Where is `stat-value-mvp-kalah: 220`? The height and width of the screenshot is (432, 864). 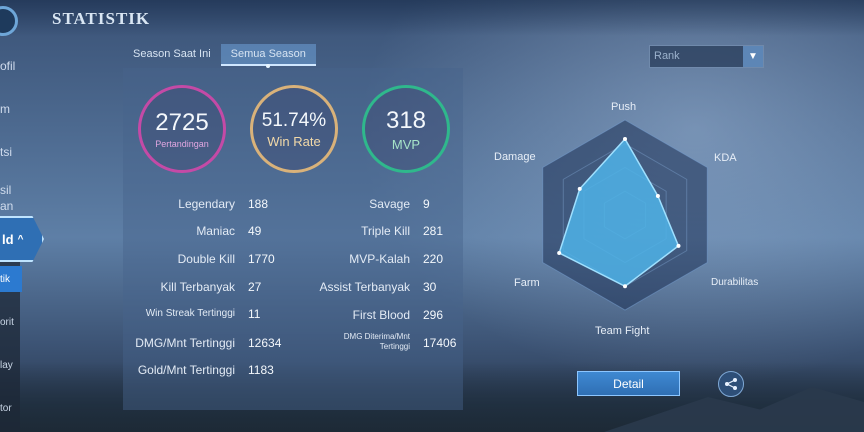
stat-value-mvp-kalah: 220 is located at coordinates (433, 259).